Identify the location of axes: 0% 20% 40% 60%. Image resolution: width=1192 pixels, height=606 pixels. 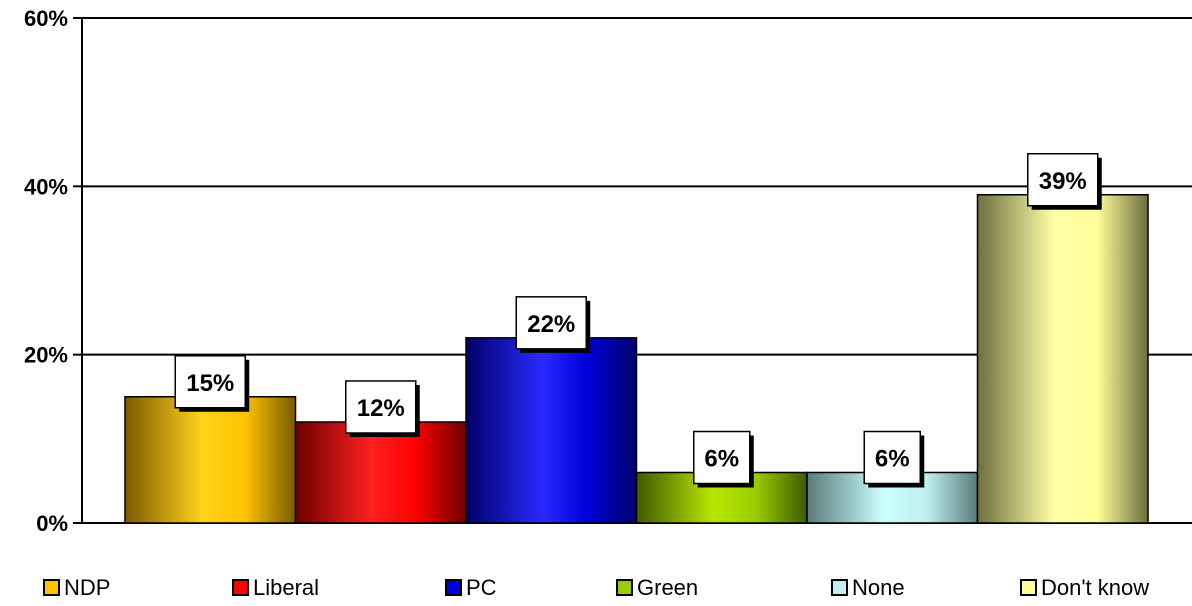
(53, 271).